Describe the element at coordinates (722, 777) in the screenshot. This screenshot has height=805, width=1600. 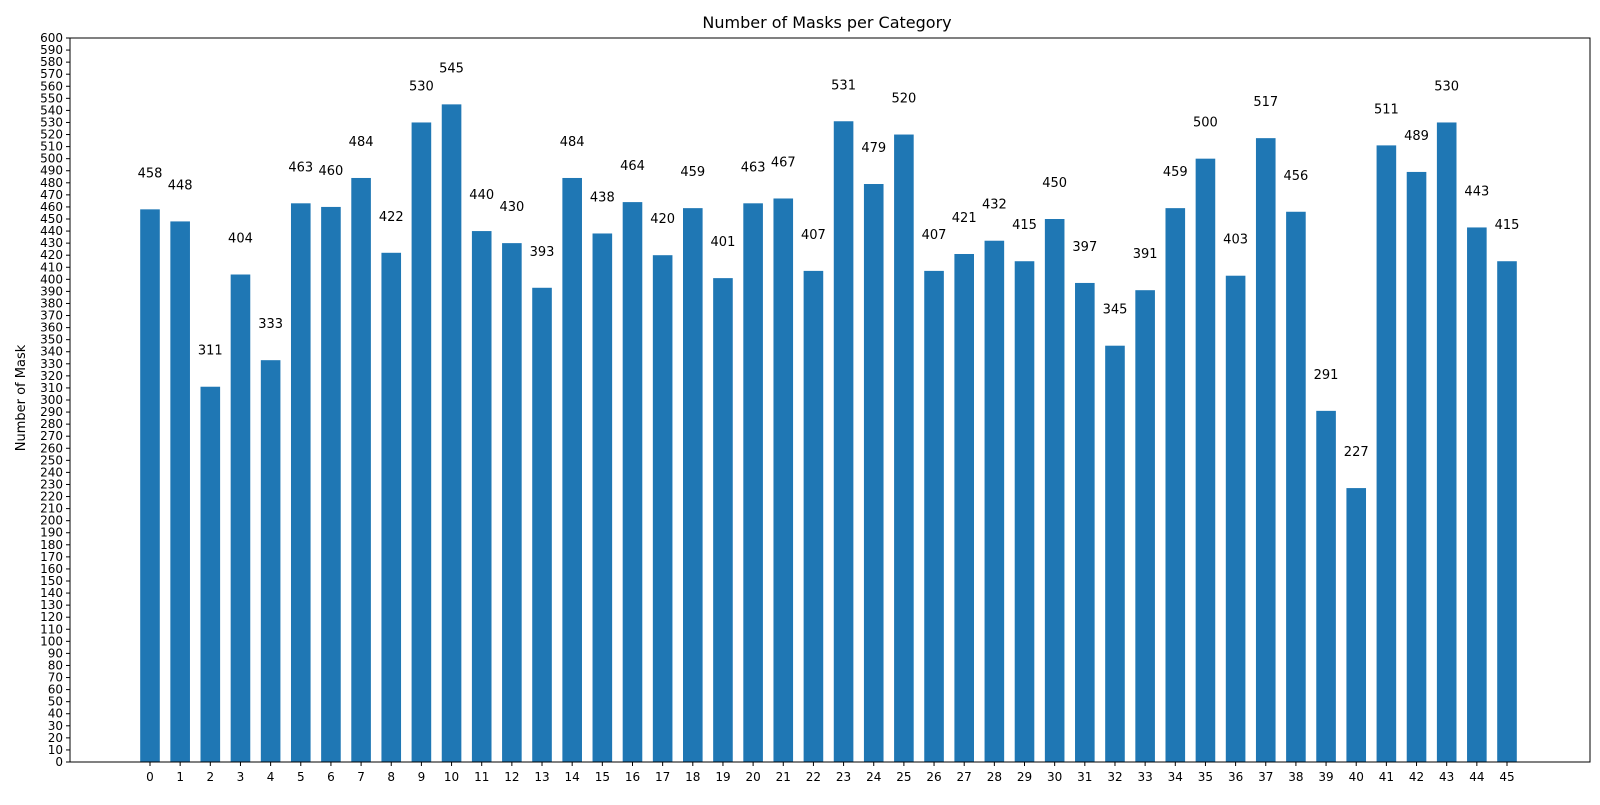
I see `x-tick-label-19: 19` at that location.